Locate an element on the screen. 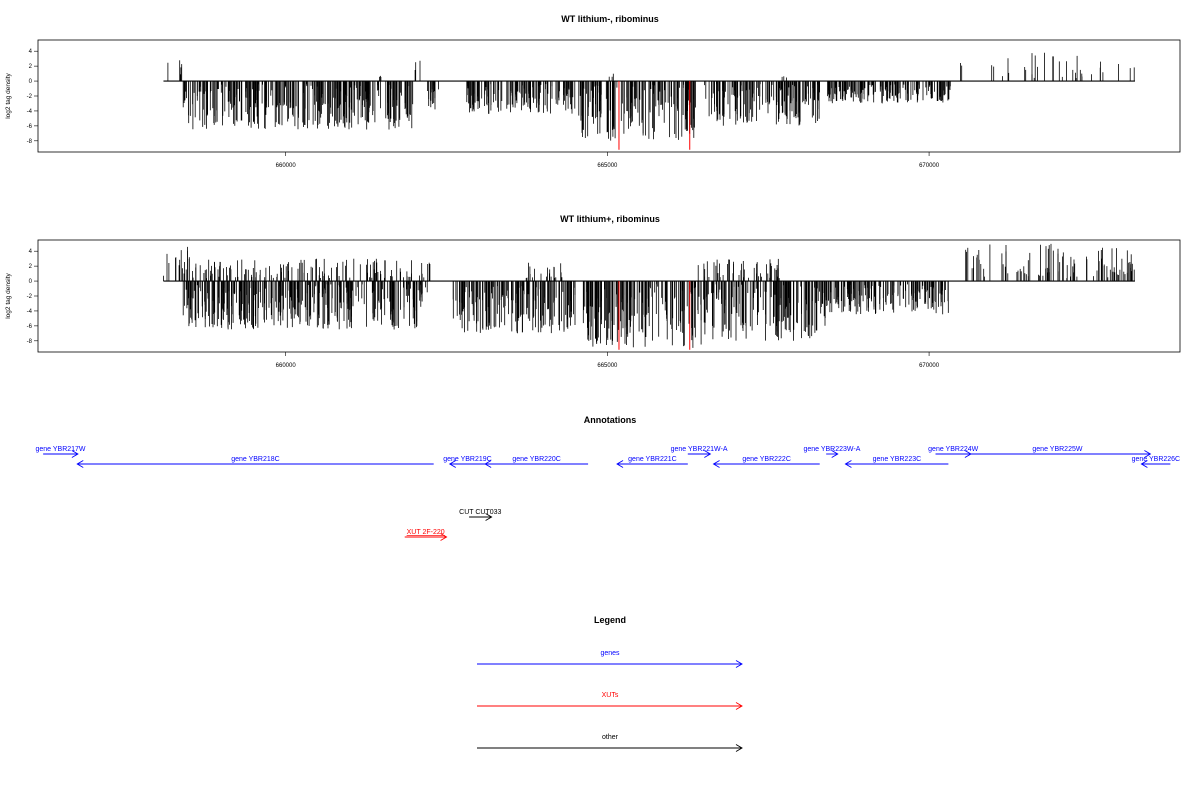 The width and height of the screenshot is (1200, 800). feature-label: gene YBR221C is located at coordinates (652, 459).